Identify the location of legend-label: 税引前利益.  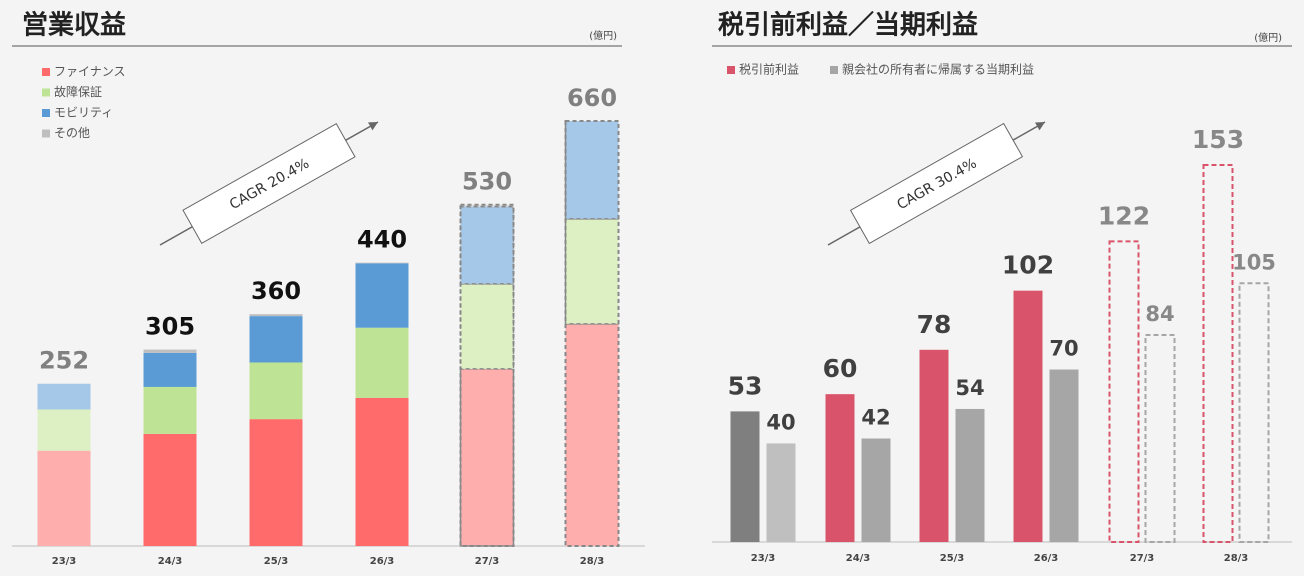
(769, 69).